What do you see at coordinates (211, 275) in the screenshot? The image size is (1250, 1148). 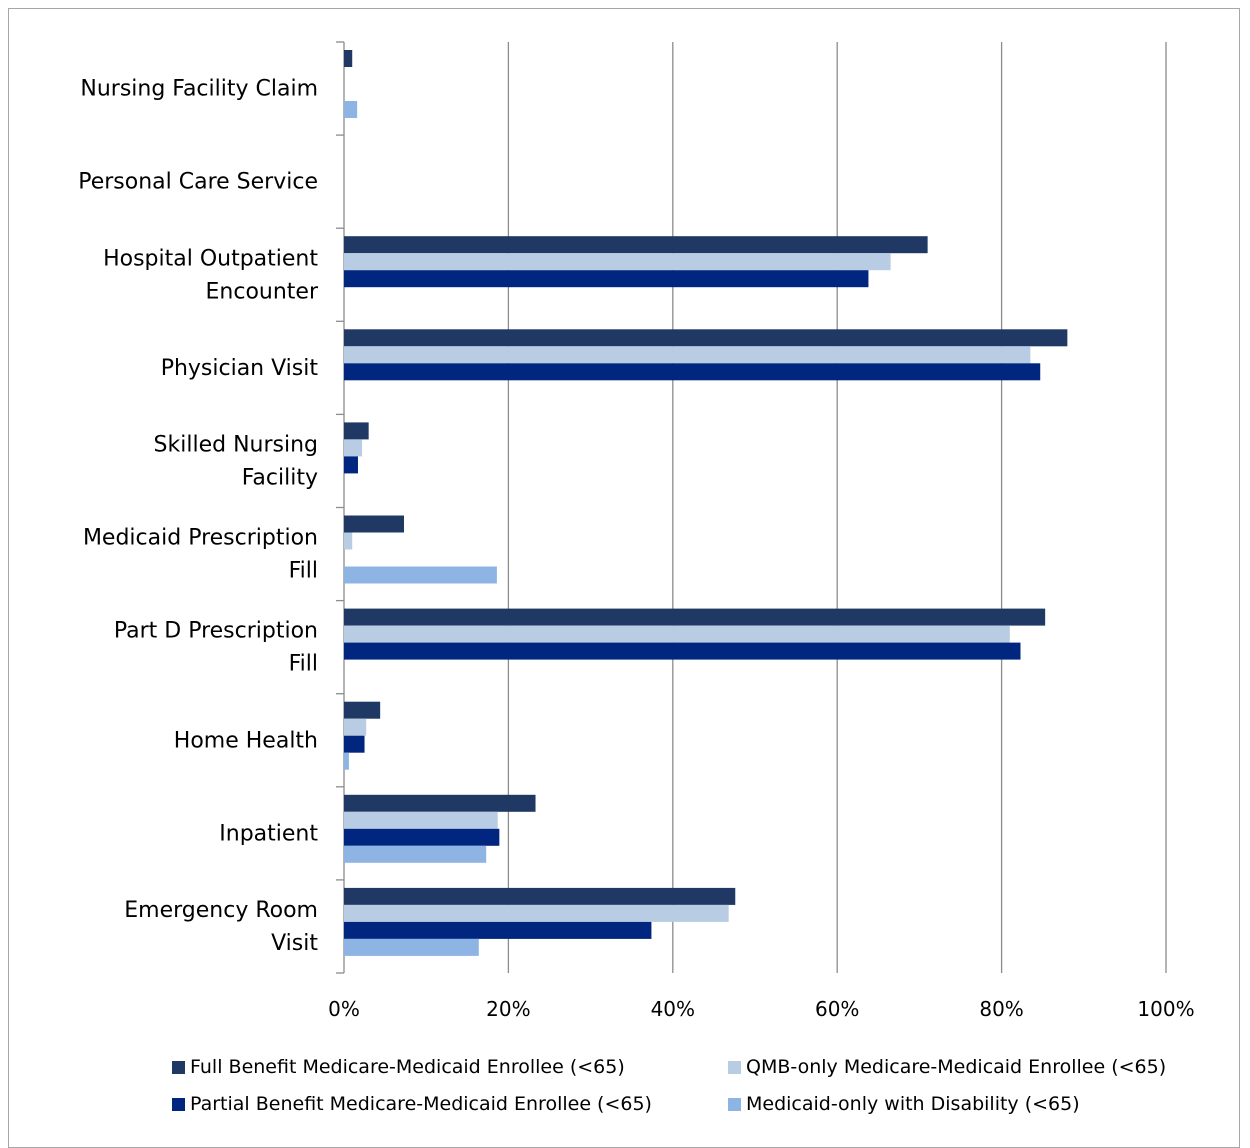 I see `category-label-2: Hospital Outpatient Encounter` at bounding box center [211, 275].